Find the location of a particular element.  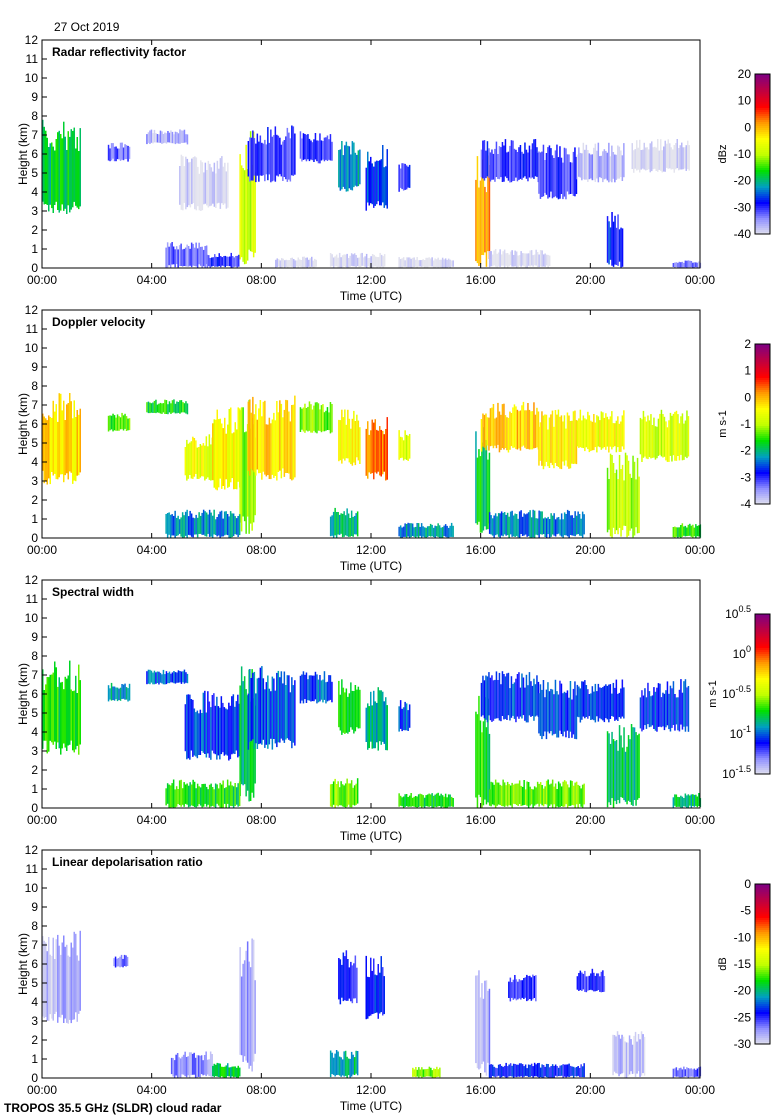

y-tick-label: 7 is located at coordinates (34, 135).